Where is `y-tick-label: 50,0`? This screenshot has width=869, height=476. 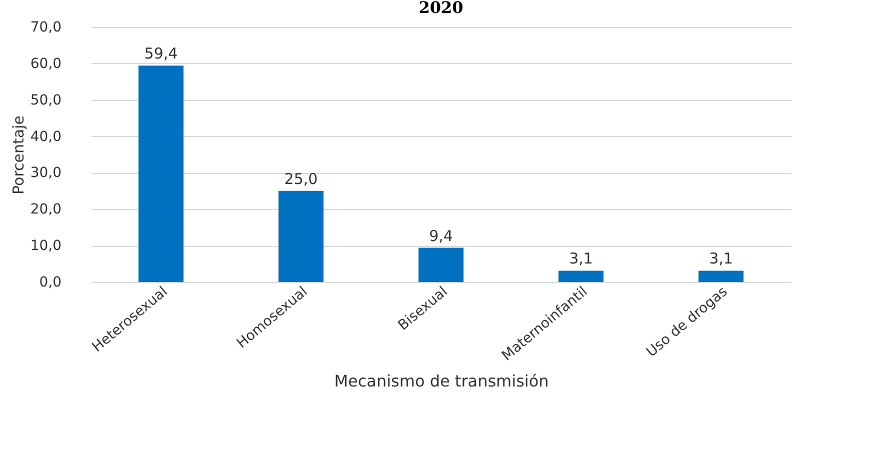
y-tick-label: 50,0 is located at coordinates (46, 100).